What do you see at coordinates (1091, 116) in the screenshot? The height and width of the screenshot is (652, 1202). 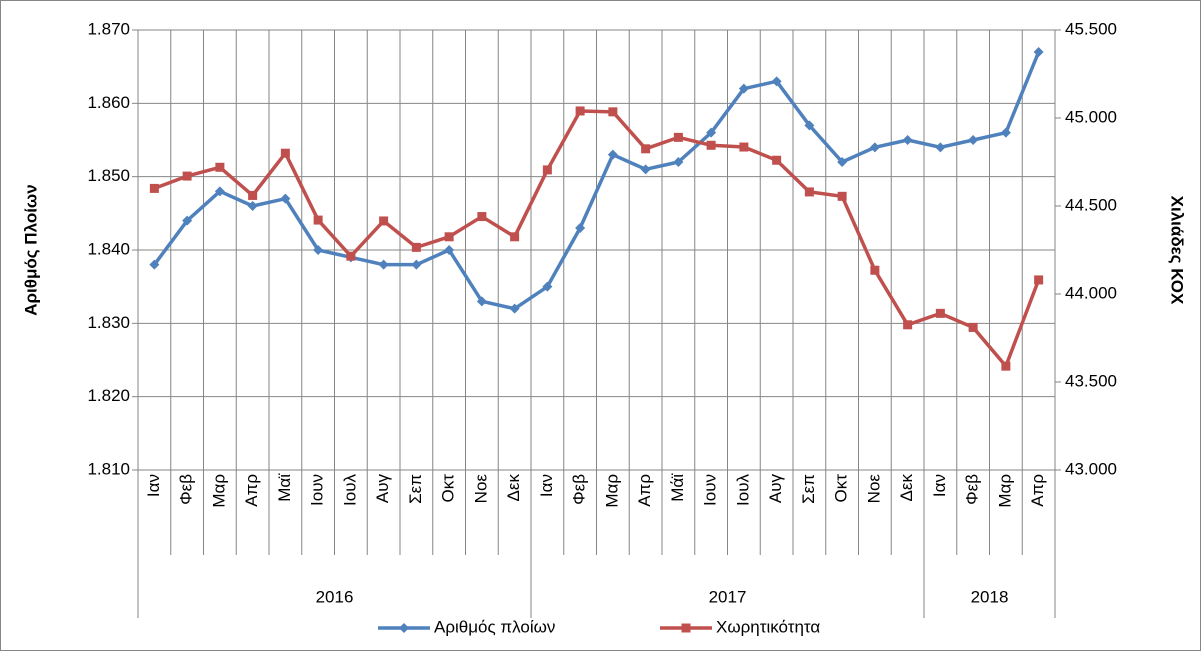 I see `y2-tick-label: 45.000` at bounding box center [1091, 116].